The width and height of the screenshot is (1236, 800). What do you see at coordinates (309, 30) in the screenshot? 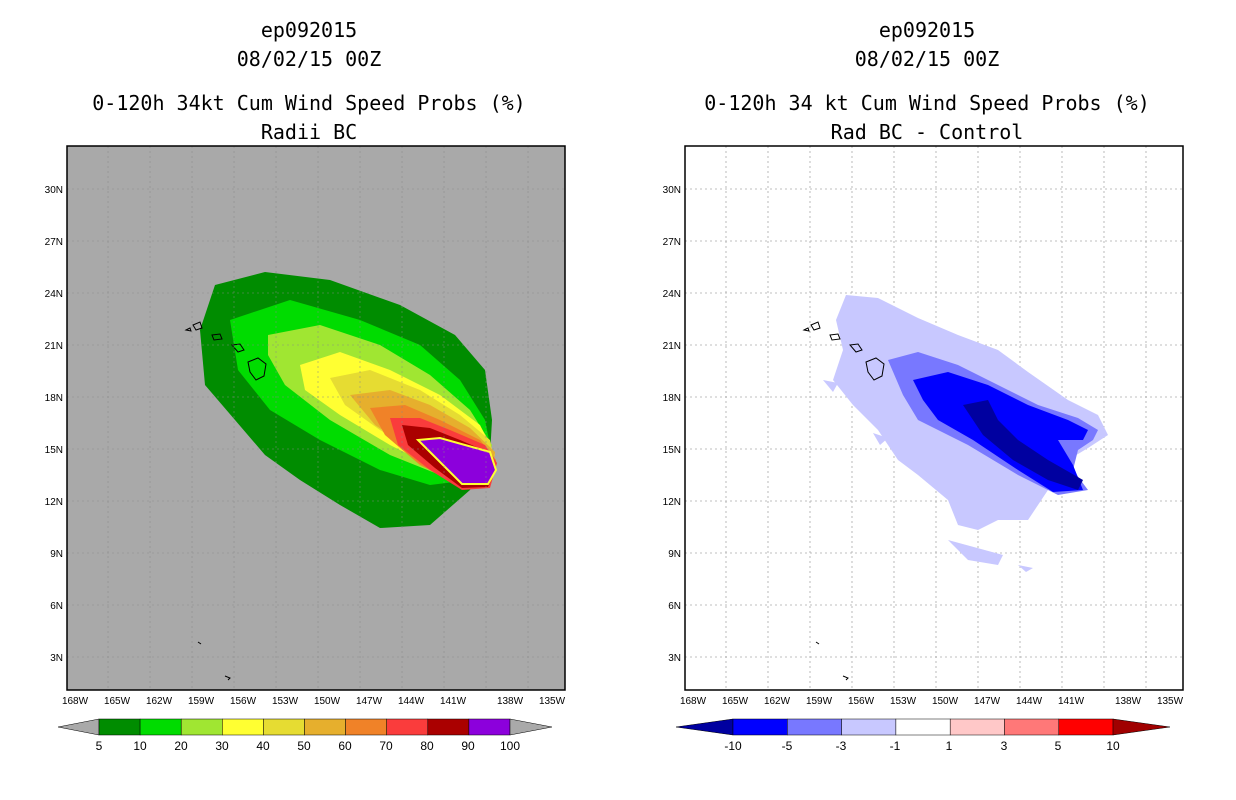
I see `left-storm-id: ep092015` at bounding box center [309, 30].